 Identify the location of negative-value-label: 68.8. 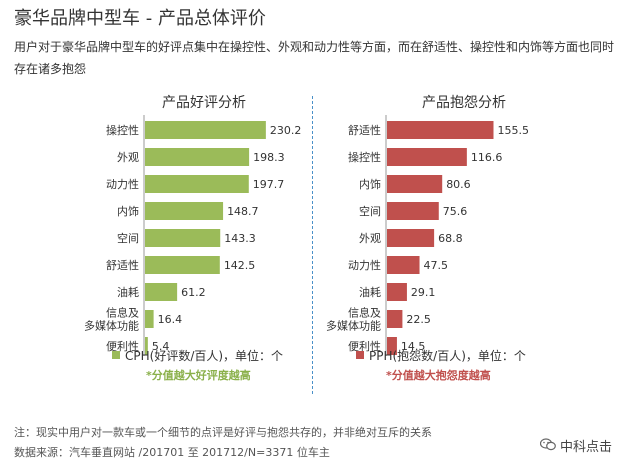
(450, 238).